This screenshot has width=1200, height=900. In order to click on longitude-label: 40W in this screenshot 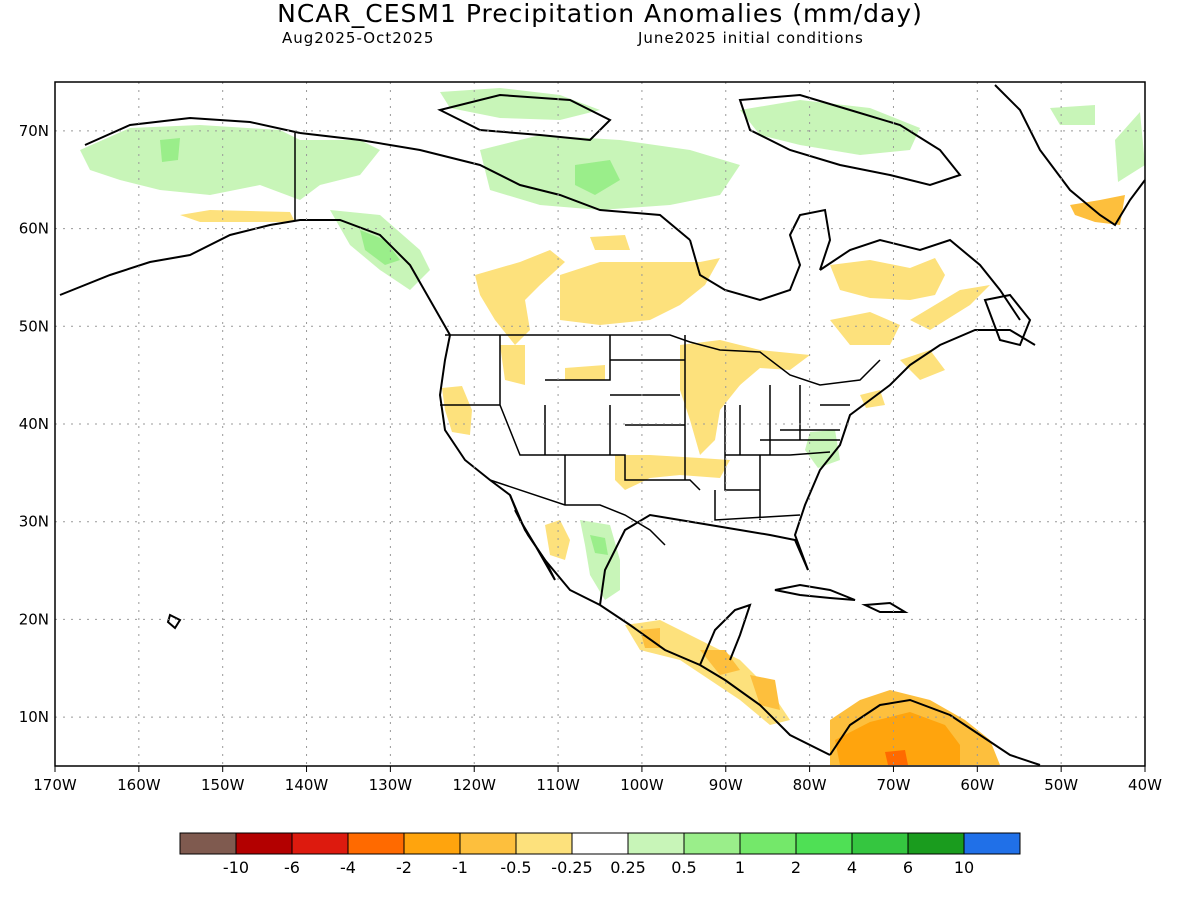, I will do `click(1145, 785)`.